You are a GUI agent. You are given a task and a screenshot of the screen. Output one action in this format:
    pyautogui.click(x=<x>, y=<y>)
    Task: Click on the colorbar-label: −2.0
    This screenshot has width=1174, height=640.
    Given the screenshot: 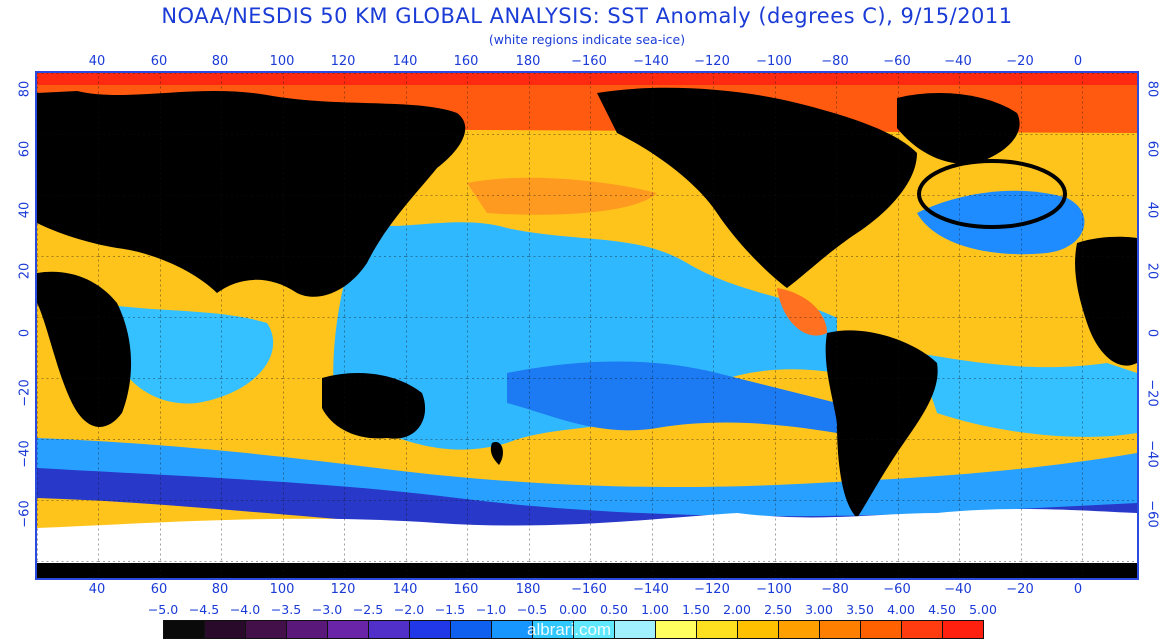 What is the action you would take?
    pyautogui.click(x=409, y=609)
    